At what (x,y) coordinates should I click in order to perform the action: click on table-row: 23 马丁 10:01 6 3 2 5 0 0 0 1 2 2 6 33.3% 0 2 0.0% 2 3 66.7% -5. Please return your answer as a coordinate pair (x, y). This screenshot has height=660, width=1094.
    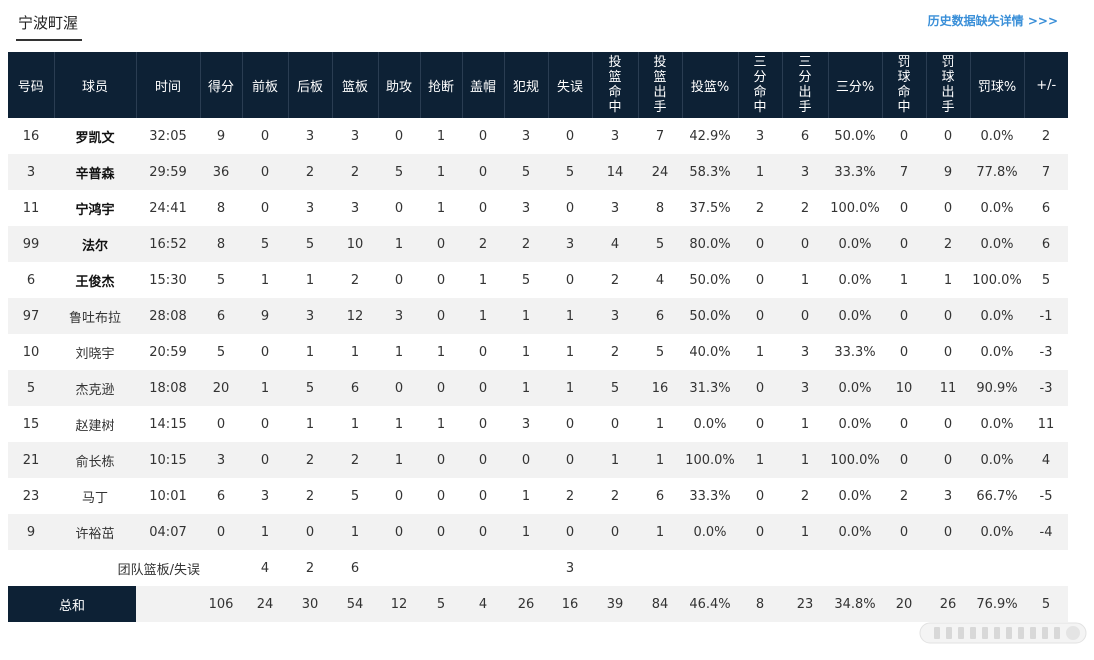
    Looking at the image, I should click on (538, 496).